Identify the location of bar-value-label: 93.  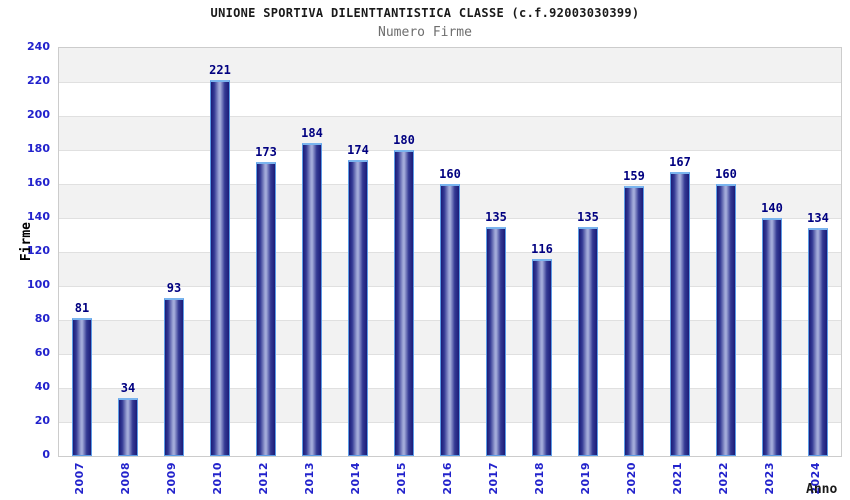
(174, 287).